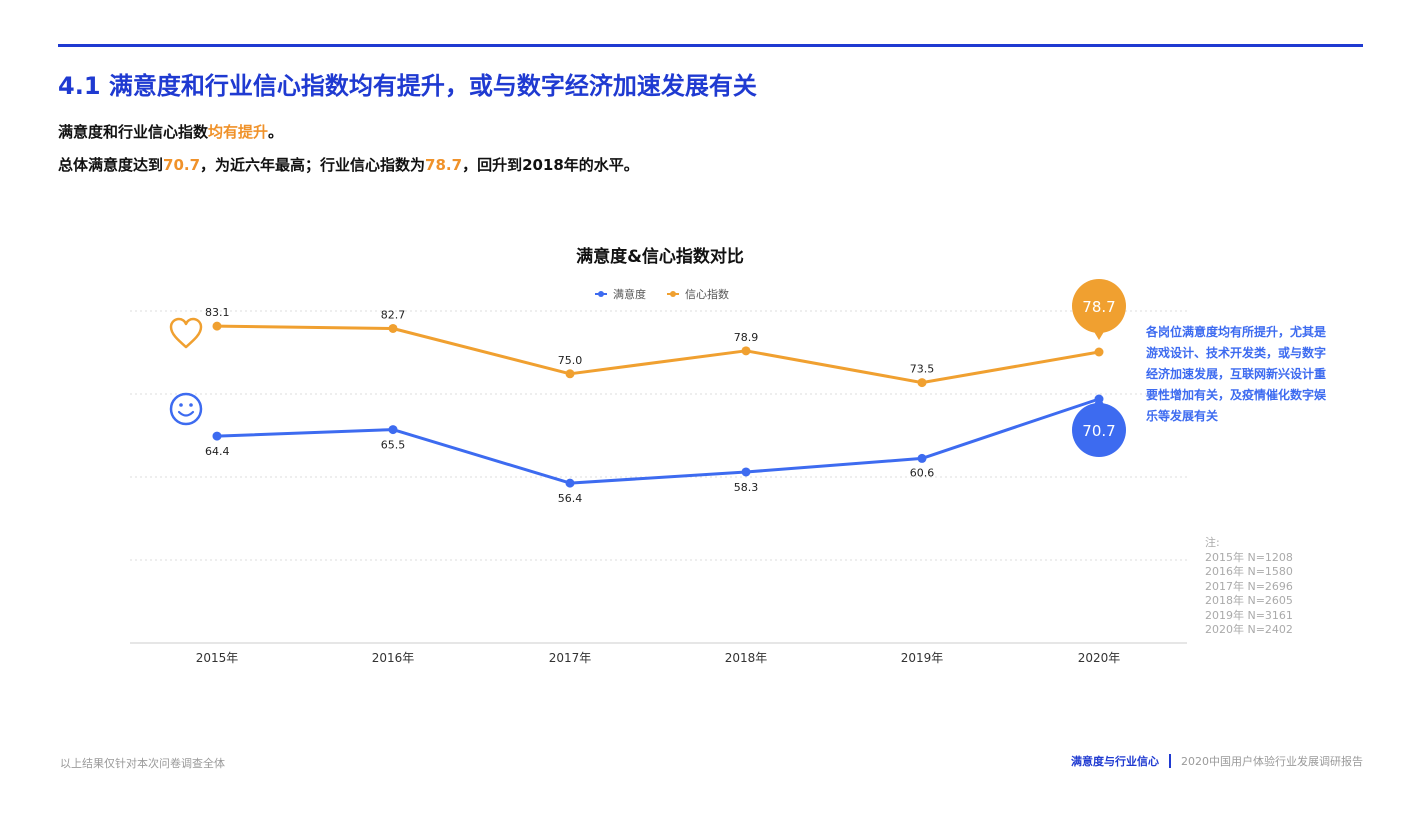 The image size is (1421, 816). I want to click on note-line: 2020年 N=2402, so click(1249, 629).